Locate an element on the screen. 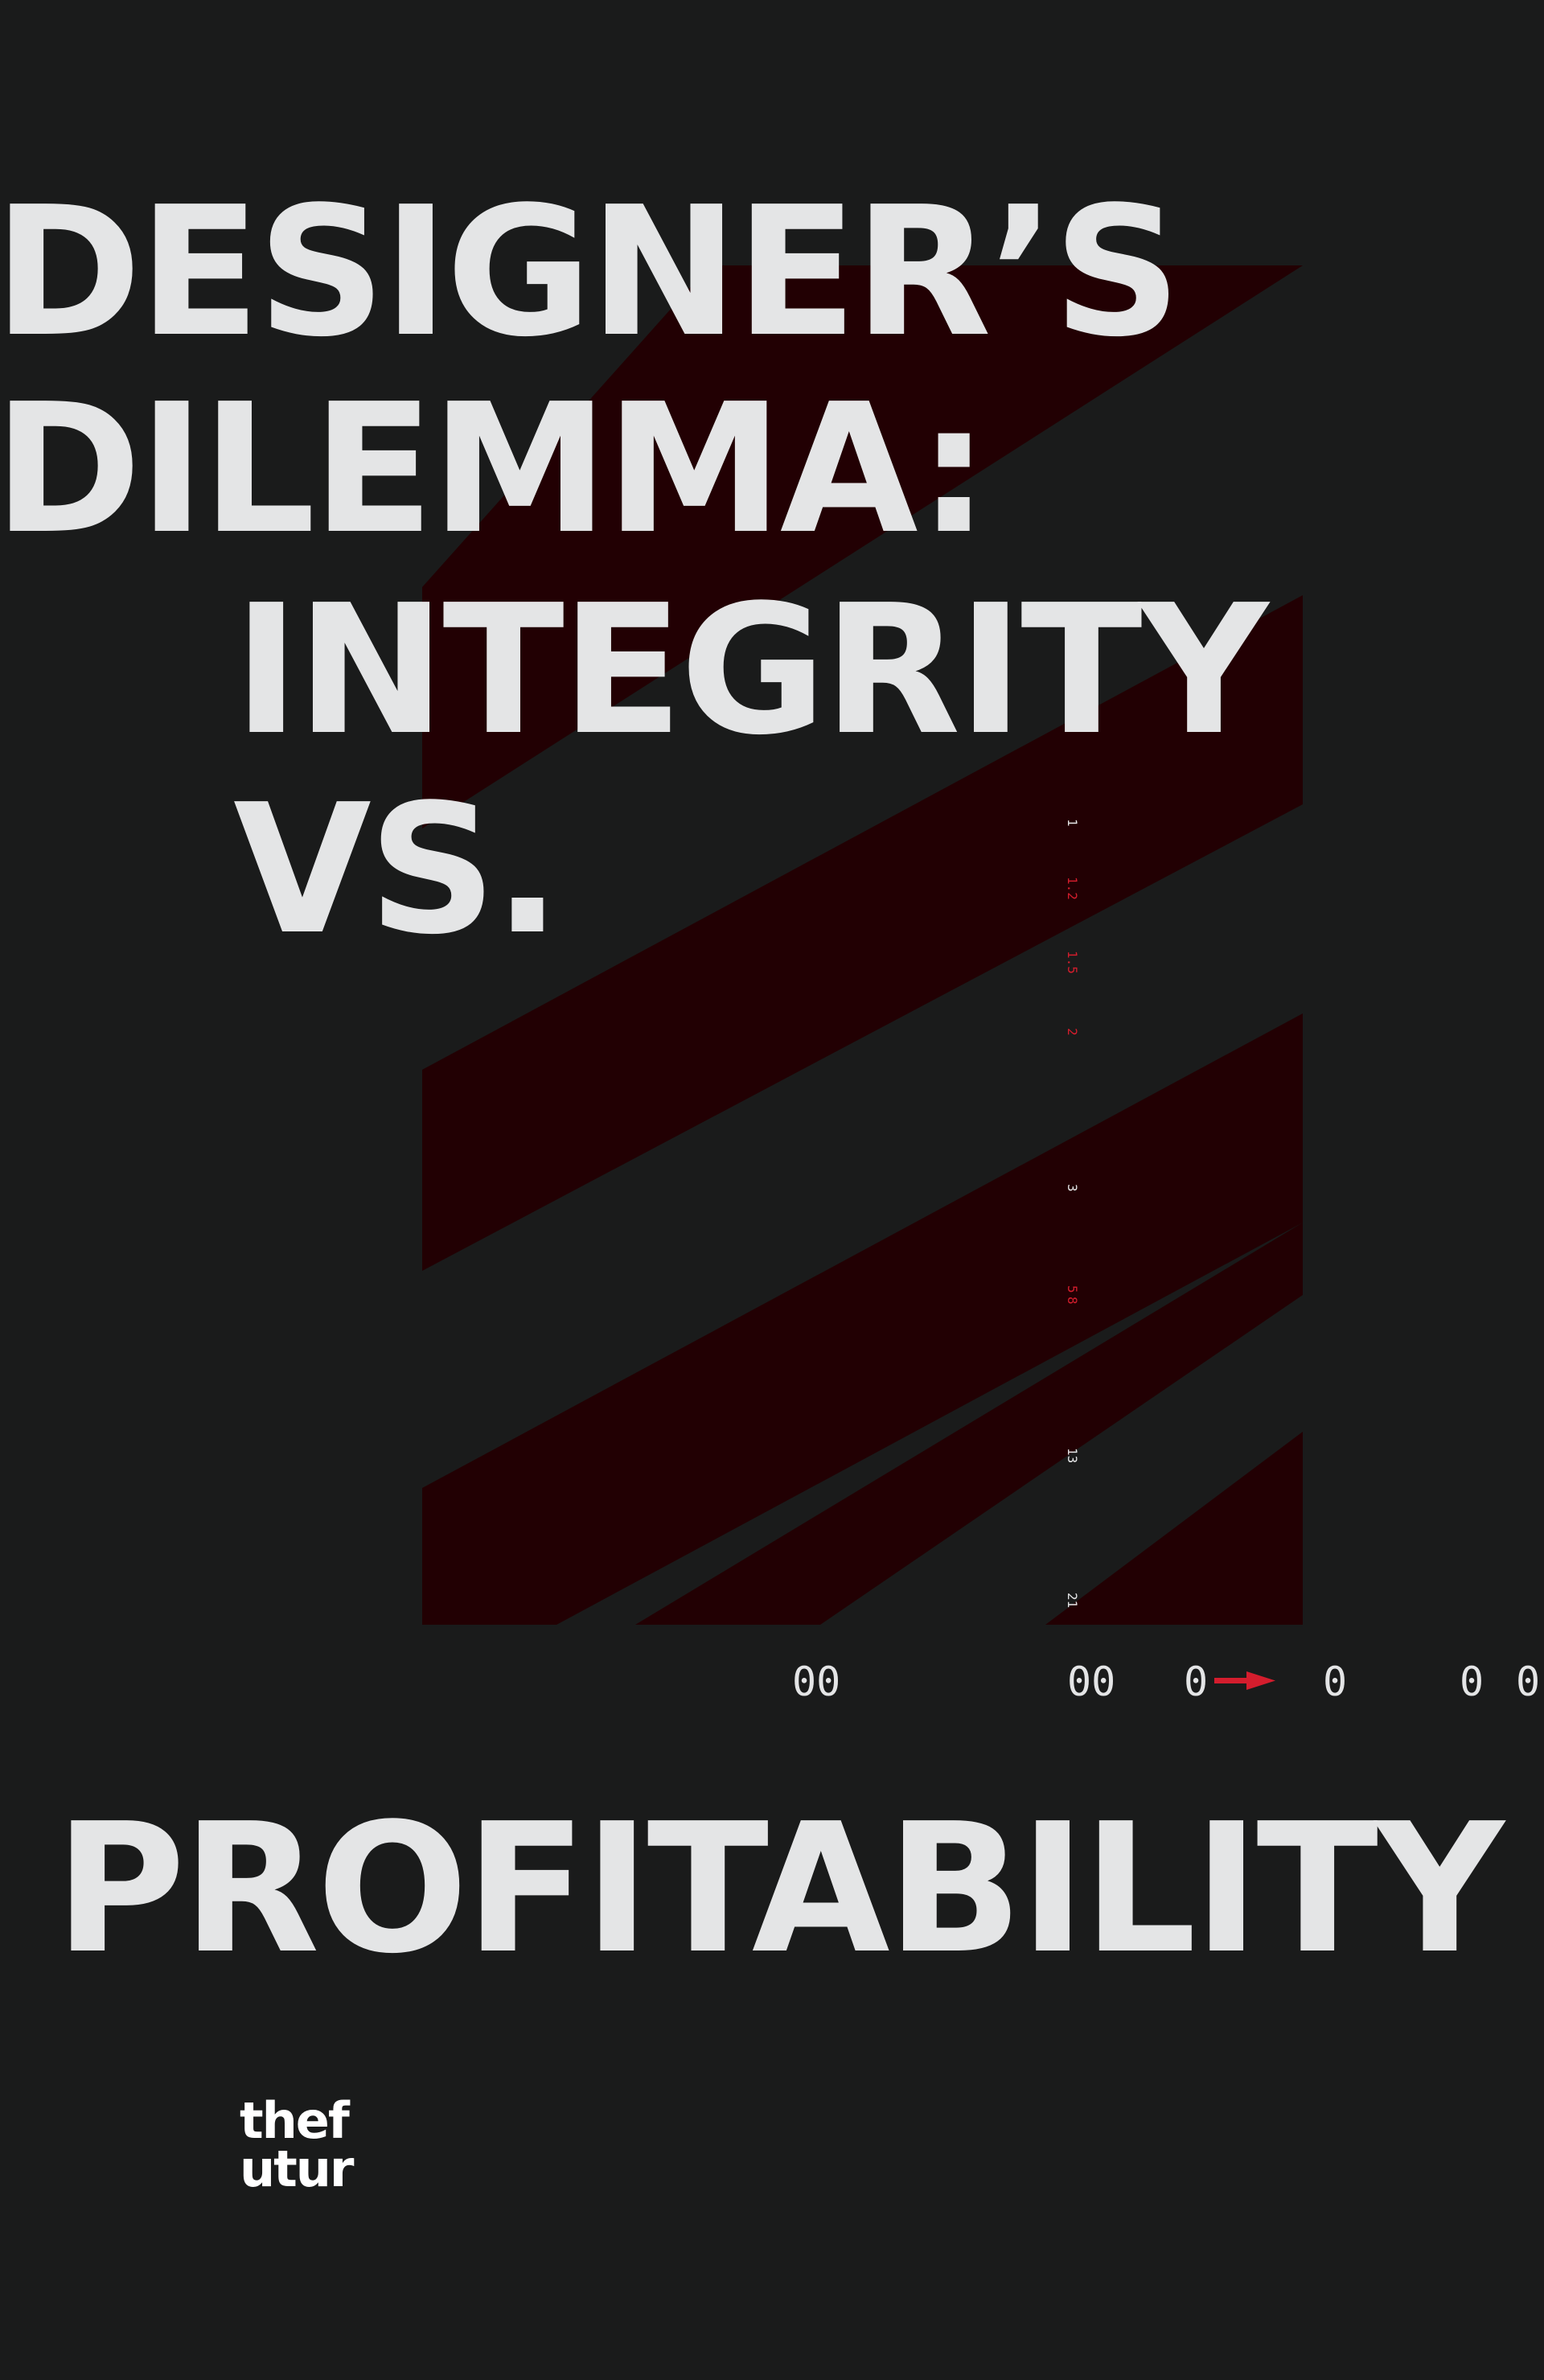 The height and width of the screenshot is (2380, 1544). scale-label: 5 is located at coordinates (1072, 1289).